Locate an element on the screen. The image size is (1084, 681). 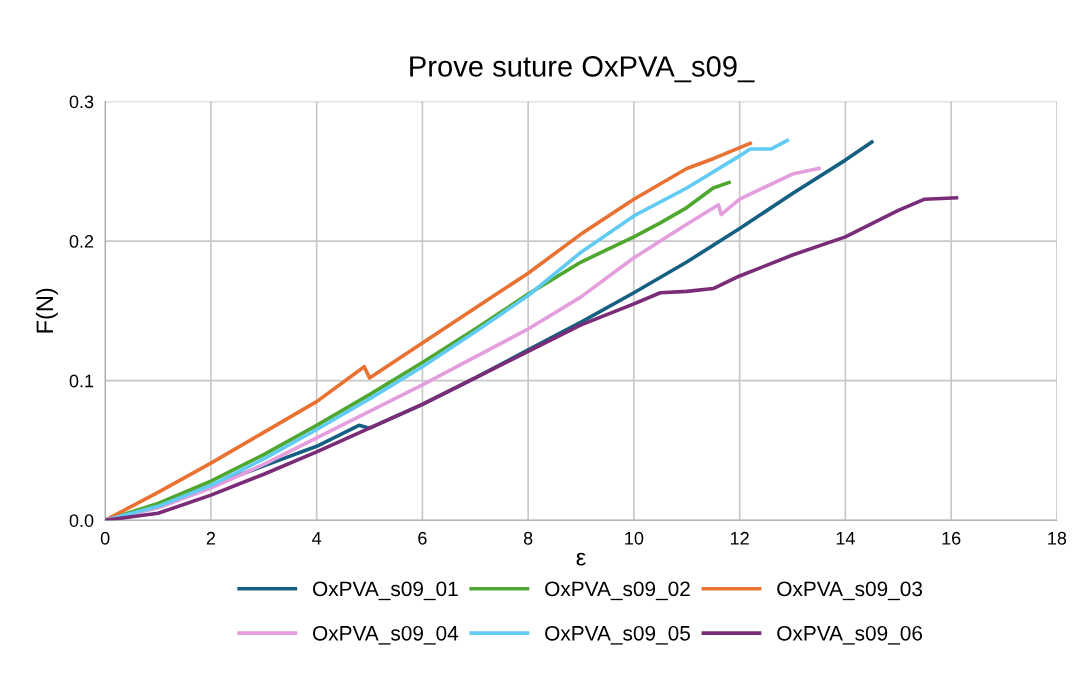
x-tick-label: 10 is located at coordinates (634, 538).